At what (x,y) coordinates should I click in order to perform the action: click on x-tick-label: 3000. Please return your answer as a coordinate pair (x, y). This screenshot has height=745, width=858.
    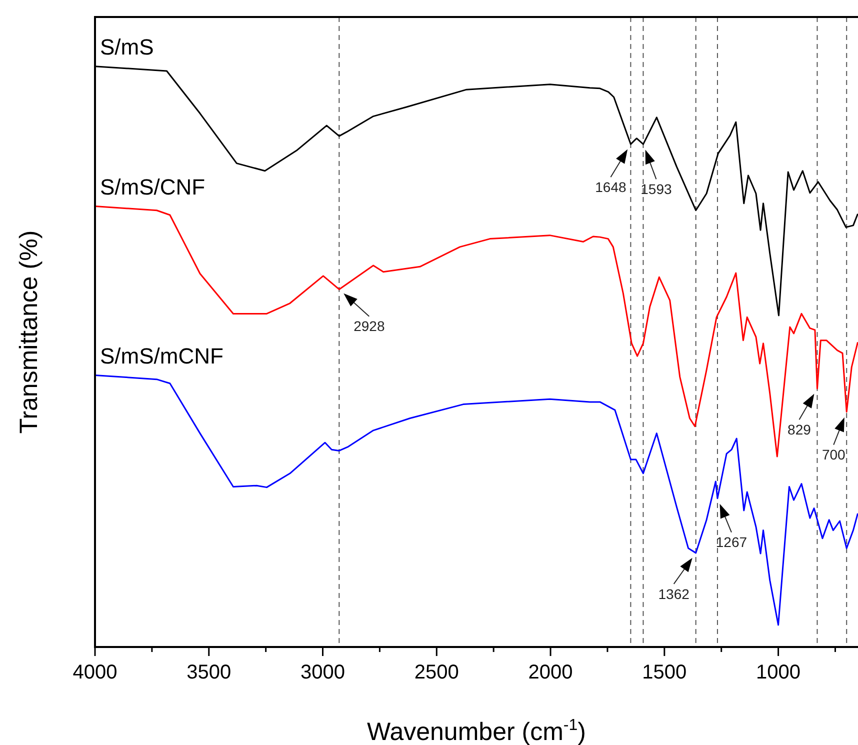
    Looking at the image, I should click on (323, 673).